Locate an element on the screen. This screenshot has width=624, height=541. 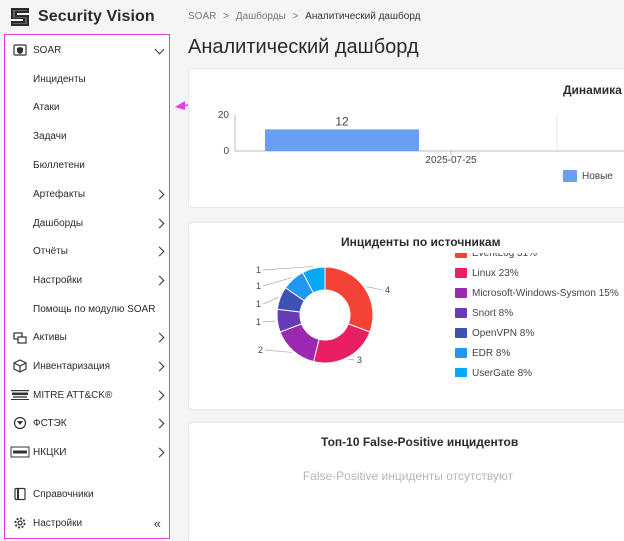
sidebar-item-label: SOAR is located at coordinates (47, 50).